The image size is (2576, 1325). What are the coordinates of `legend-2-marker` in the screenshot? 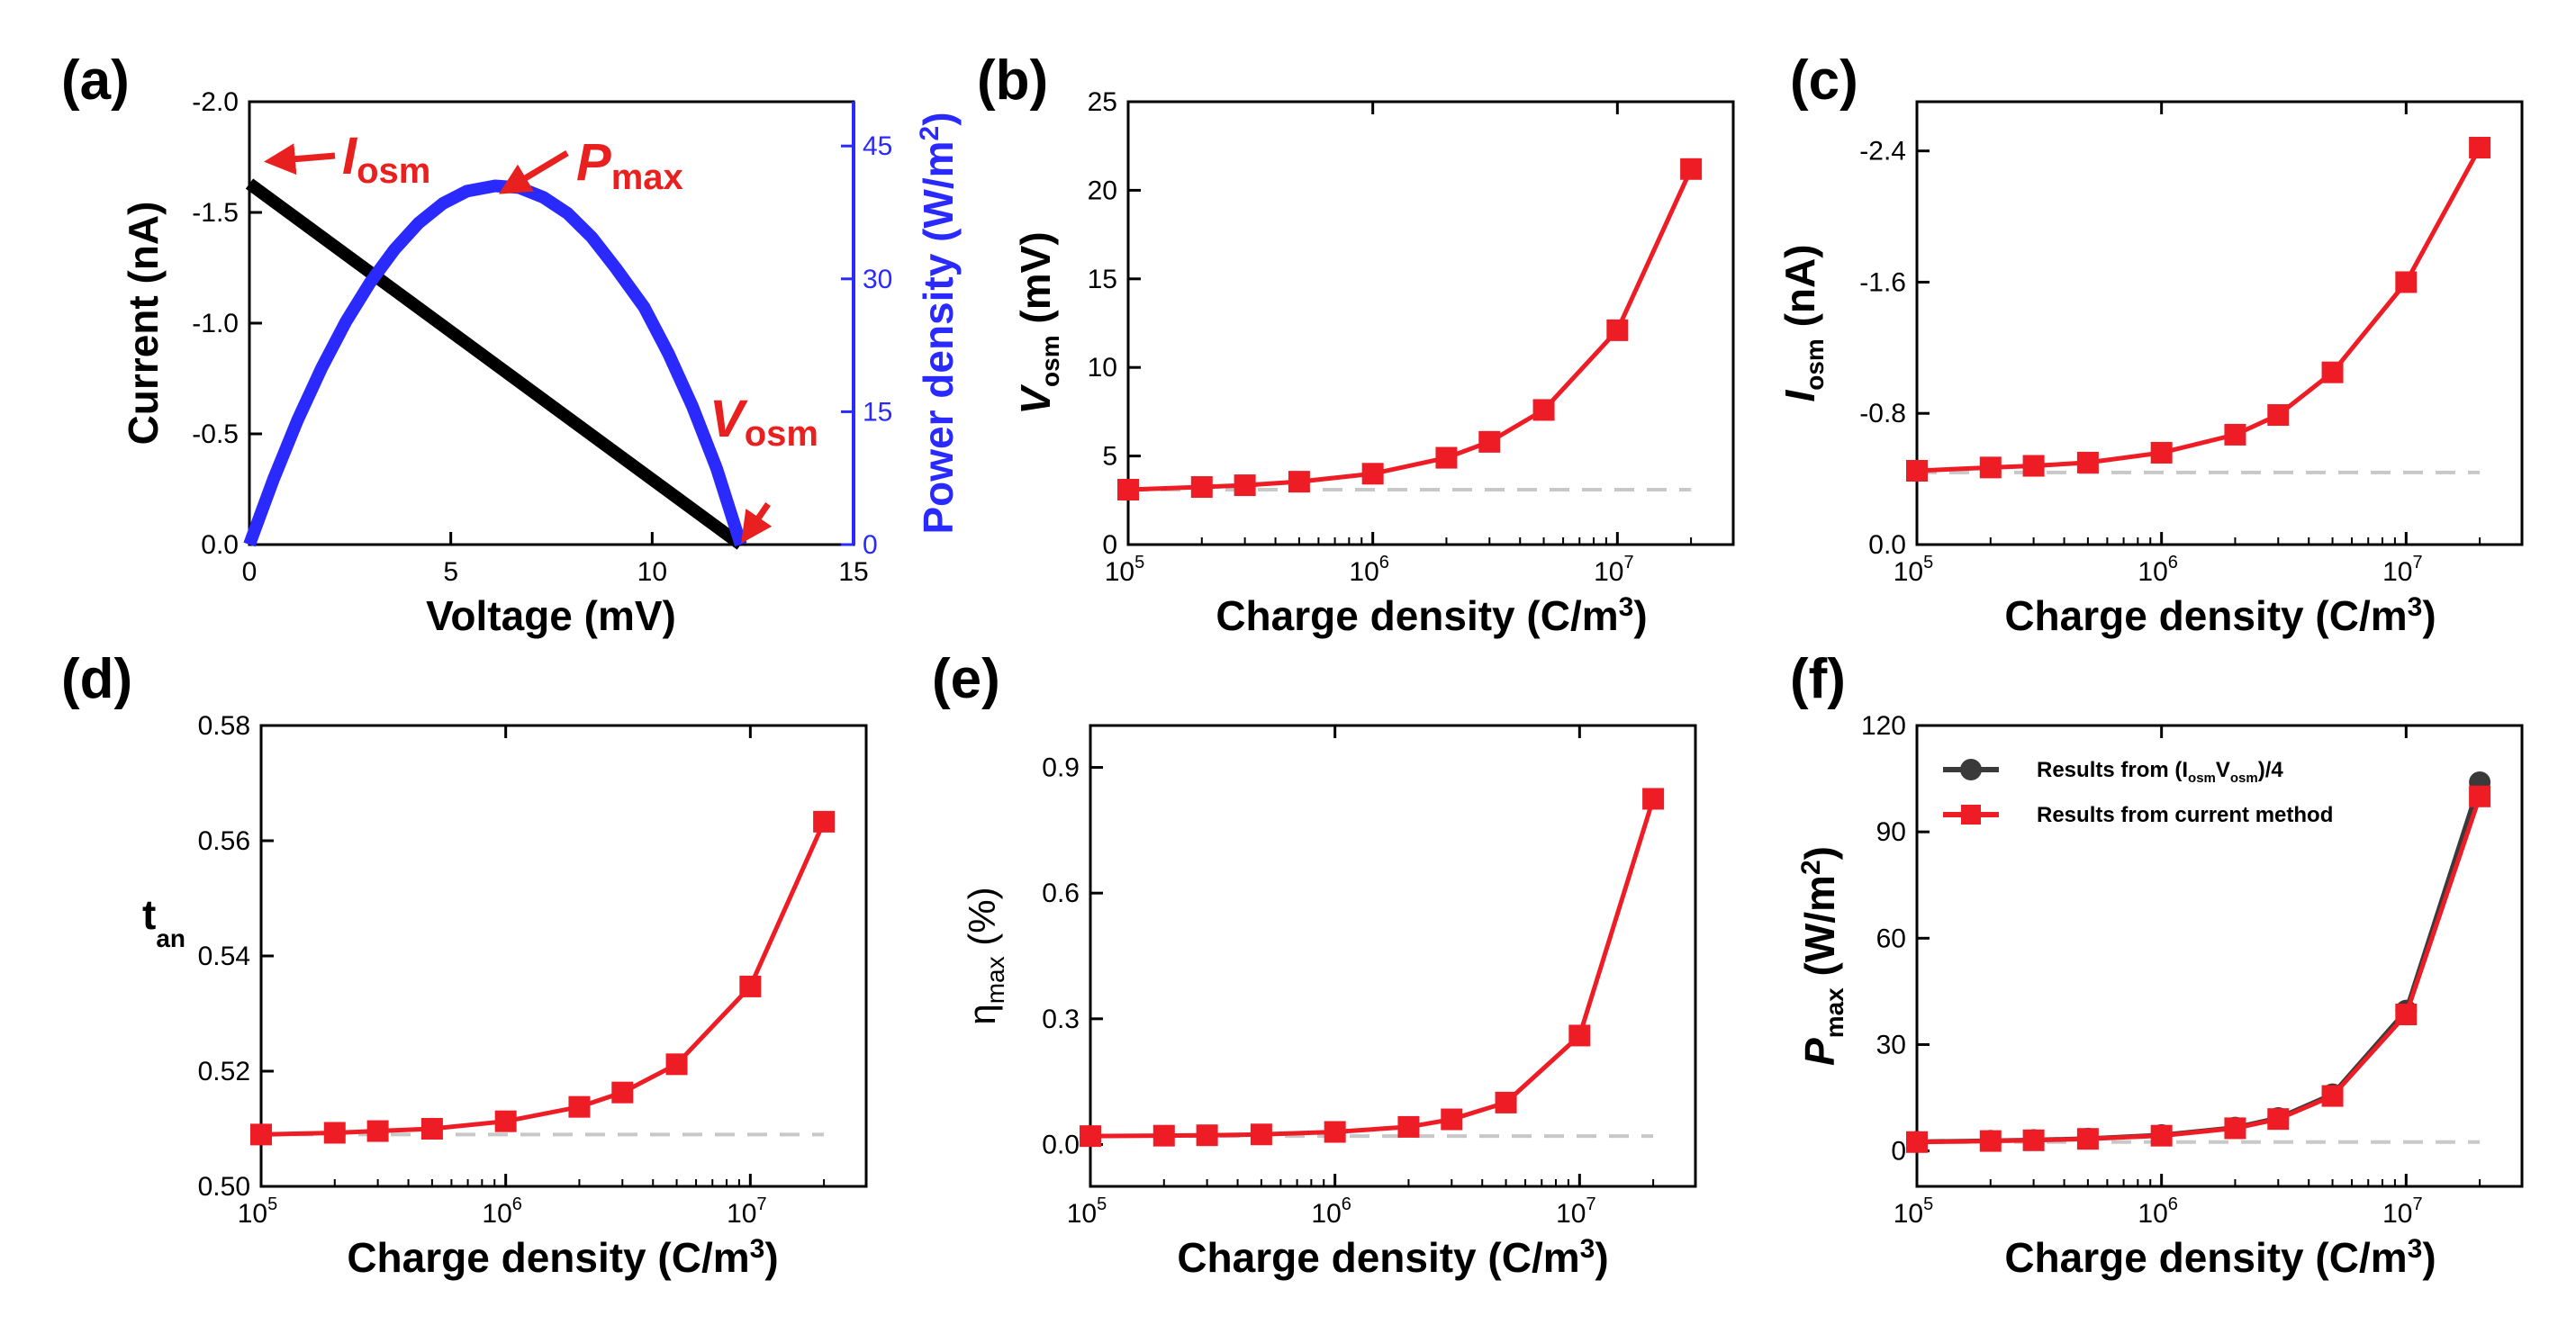 It's located at (1971, 815).